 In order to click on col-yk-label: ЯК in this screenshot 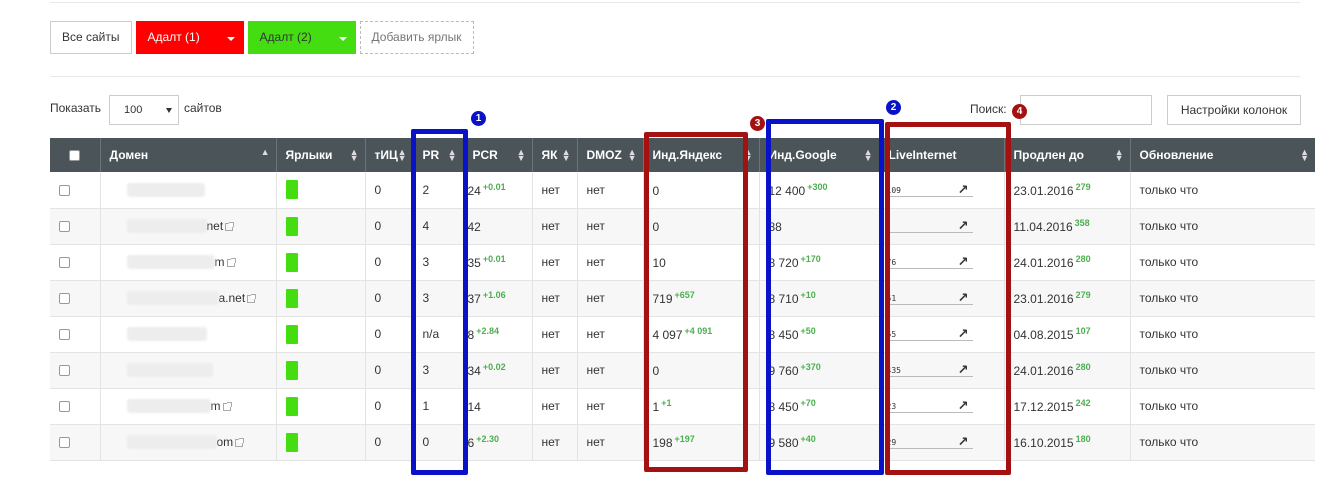, I will do `click(549, 155)`.